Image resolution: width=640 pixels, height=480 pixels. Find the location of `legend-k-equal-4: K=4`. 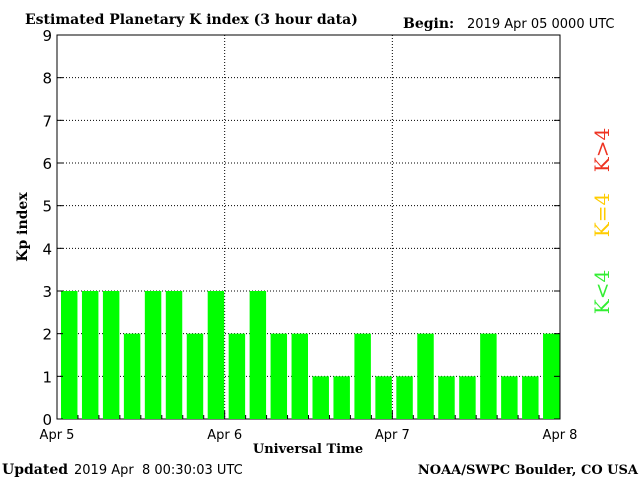

legend-k-equal-4: K=4 is located at coordinates (602, 215).